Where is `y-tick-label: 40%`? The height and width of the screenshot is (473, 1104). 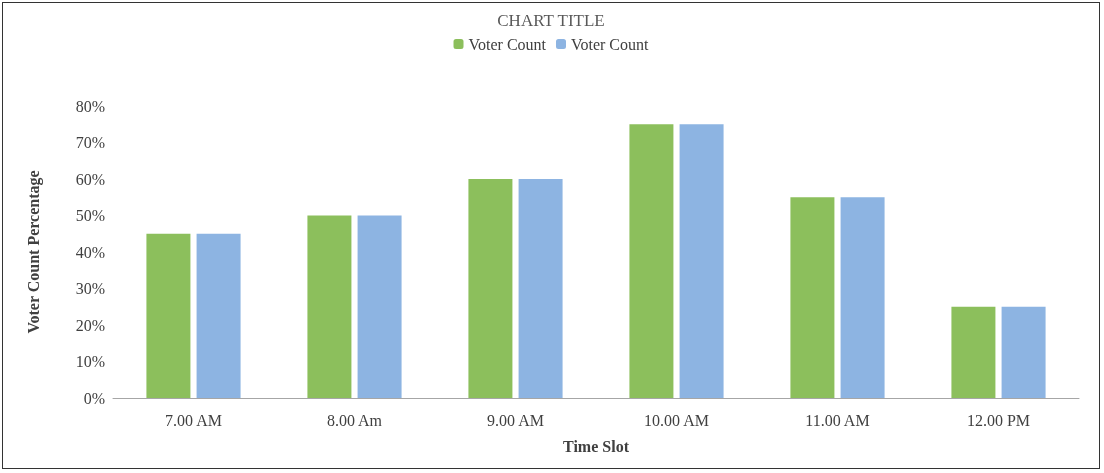 y-tick-label: 40% is located at coordinates (90, 252).